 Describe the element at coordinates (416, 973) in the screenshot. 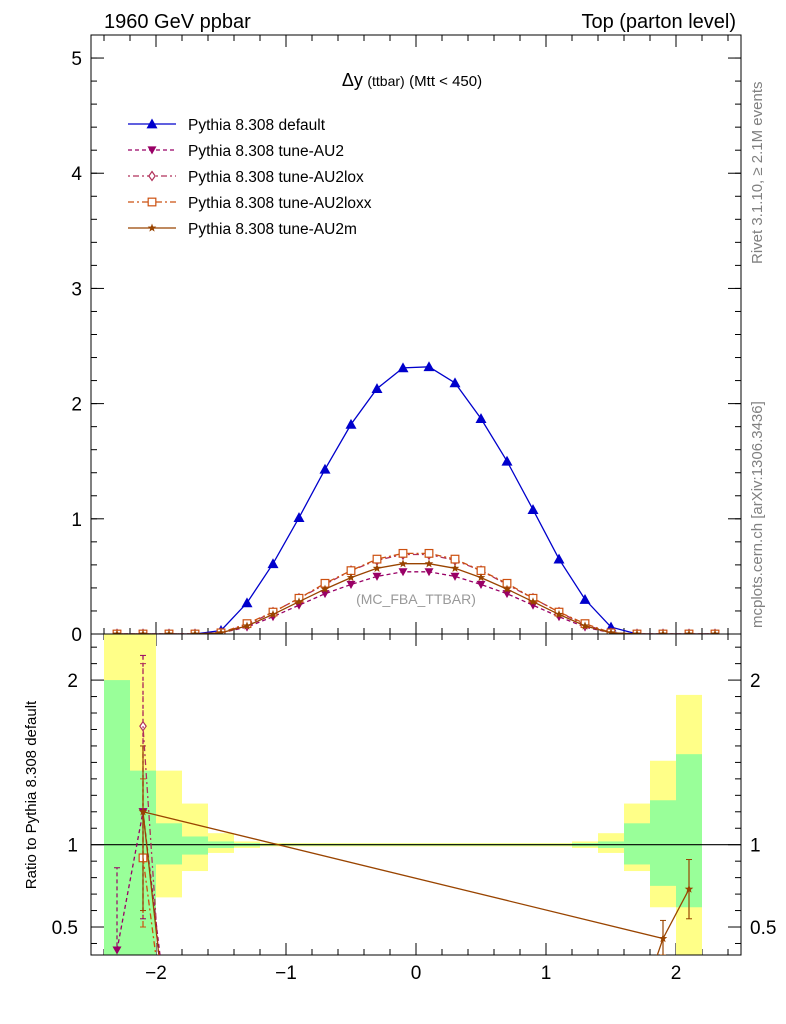

I see `x-tick-label: 0` at that location.